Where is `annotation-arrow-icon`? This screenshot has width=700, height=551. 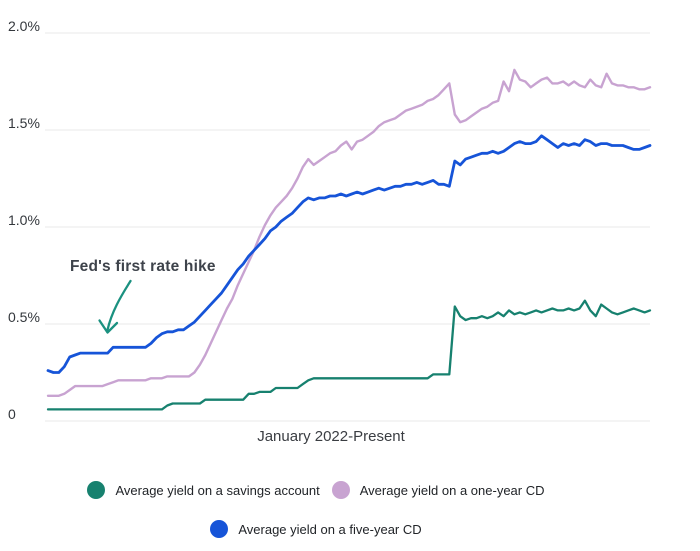 annotation-arrow-icon is located at coordinates (115, 306).